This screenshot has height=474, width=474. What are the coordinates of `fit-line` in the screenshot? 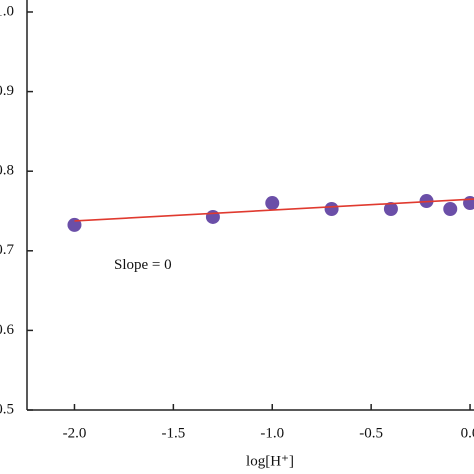 It's located at (274, 210).